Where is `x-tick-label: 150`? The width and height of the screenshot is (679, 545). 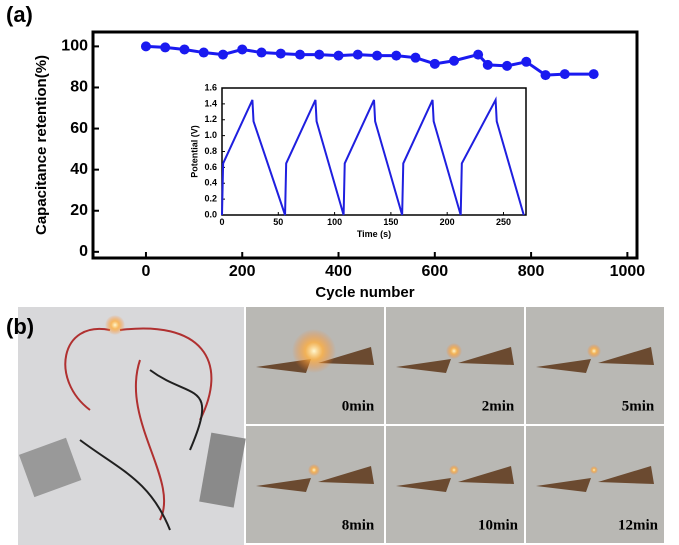
x-tick-label: 150 is located at coordinates (390, 222).